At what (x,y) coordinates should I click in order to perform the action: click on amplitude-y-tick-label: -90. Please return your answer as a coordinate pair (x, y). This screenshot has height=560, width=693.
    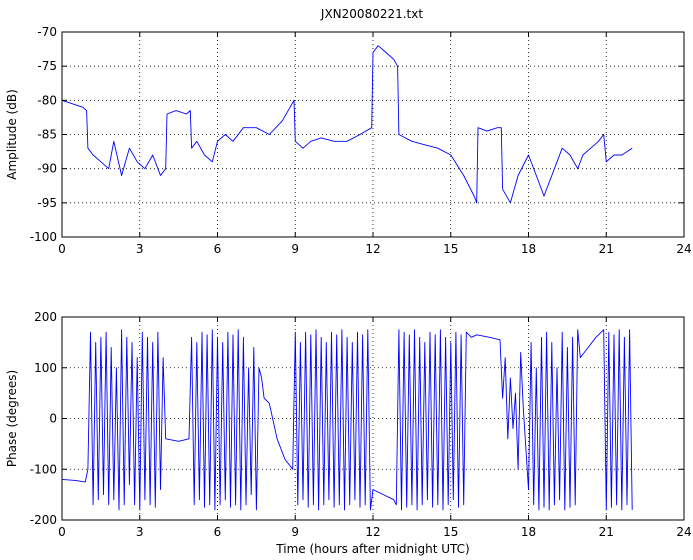
    Looking at the image, I should click on (47, 169).